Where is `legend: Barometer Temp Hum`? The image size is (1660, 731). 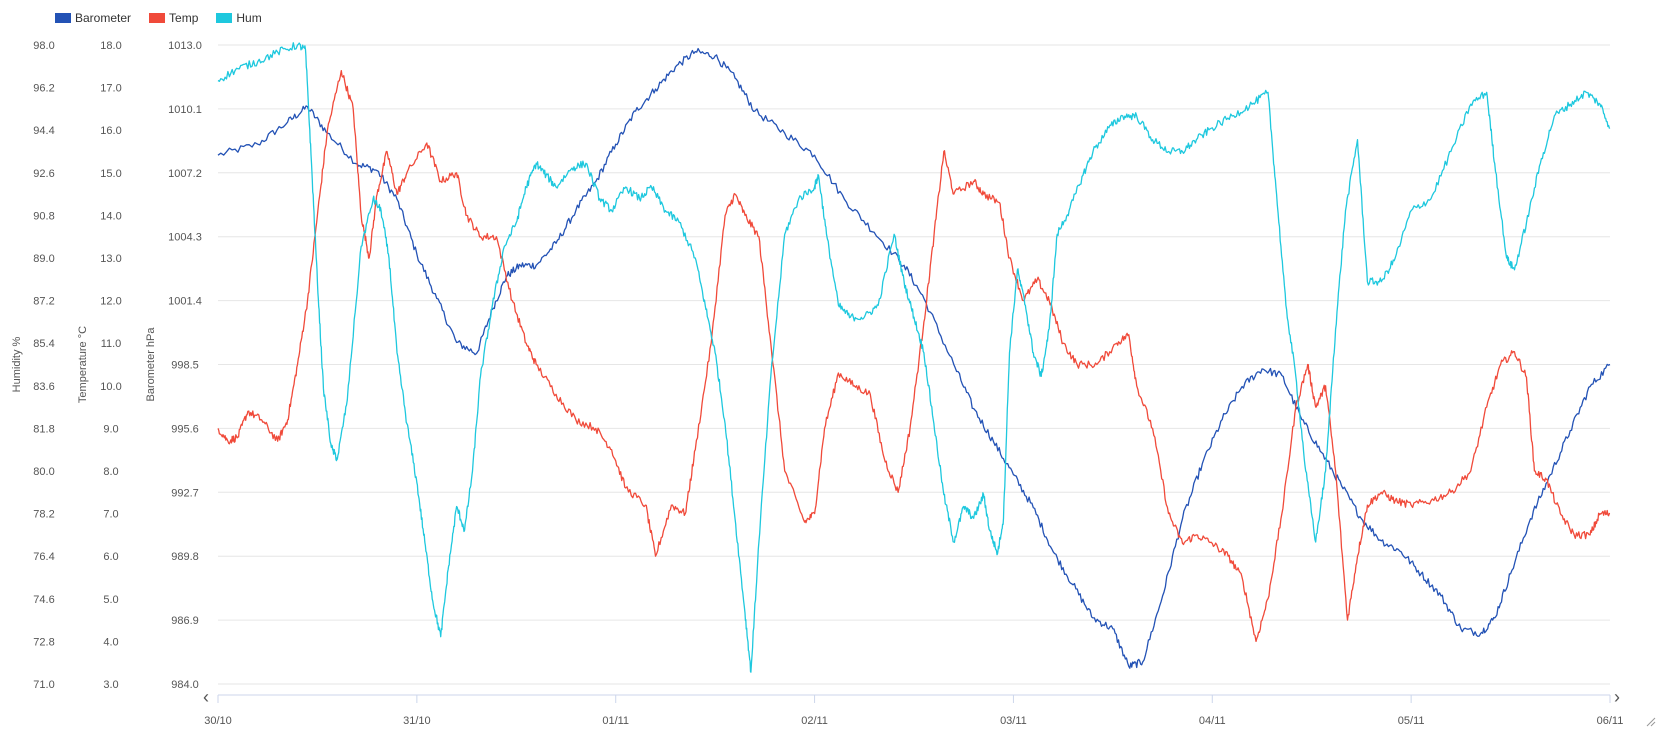 legend: Barometer Temp Hum is located at coordinates (158, 18).